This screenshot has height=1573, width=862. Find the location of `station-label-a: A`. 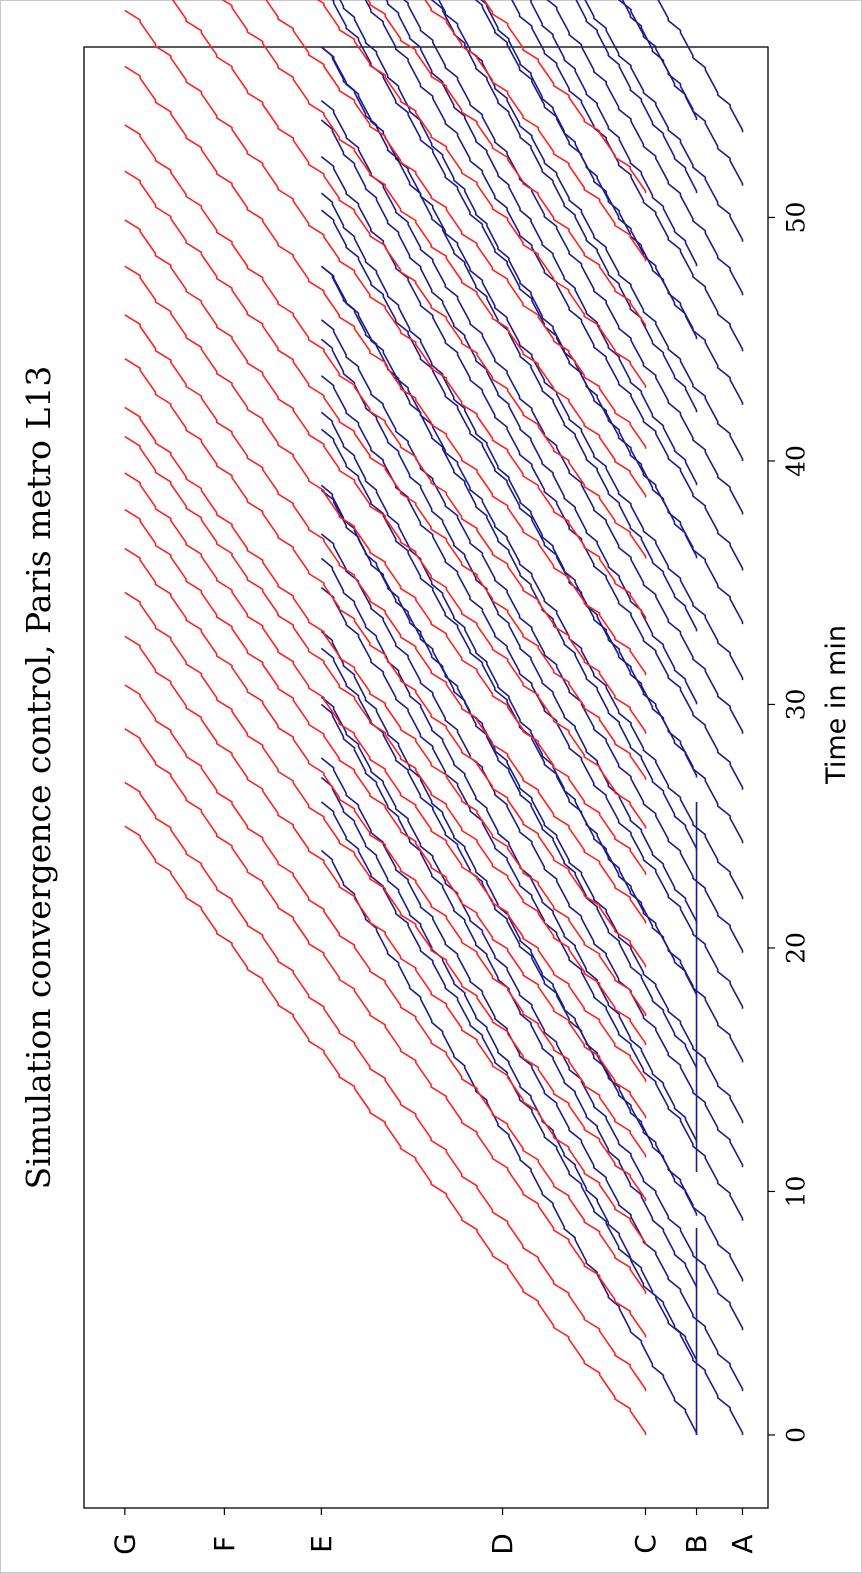

station-label-a: A is located at coordinates (742, 1543).